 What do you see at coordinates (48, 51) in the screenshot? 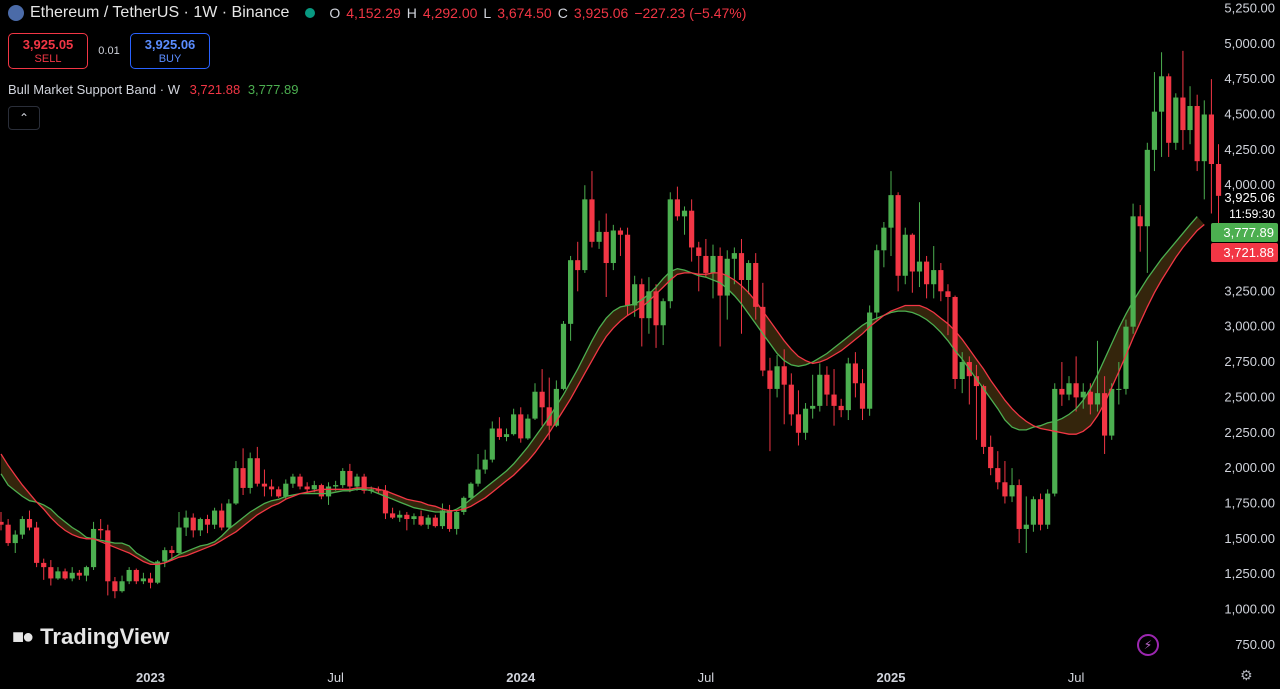
I see `sell-button: 3,925.05 SELL` at bounding box center [48, 51].